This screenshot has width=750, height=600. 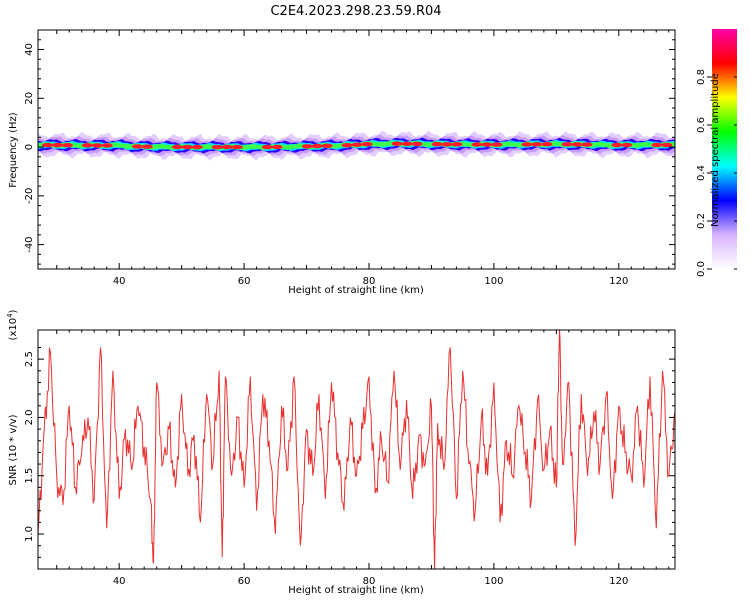 I want to click on chart-title: C2E4.2023.298.23.59.R04, so click(x=355, y=11).